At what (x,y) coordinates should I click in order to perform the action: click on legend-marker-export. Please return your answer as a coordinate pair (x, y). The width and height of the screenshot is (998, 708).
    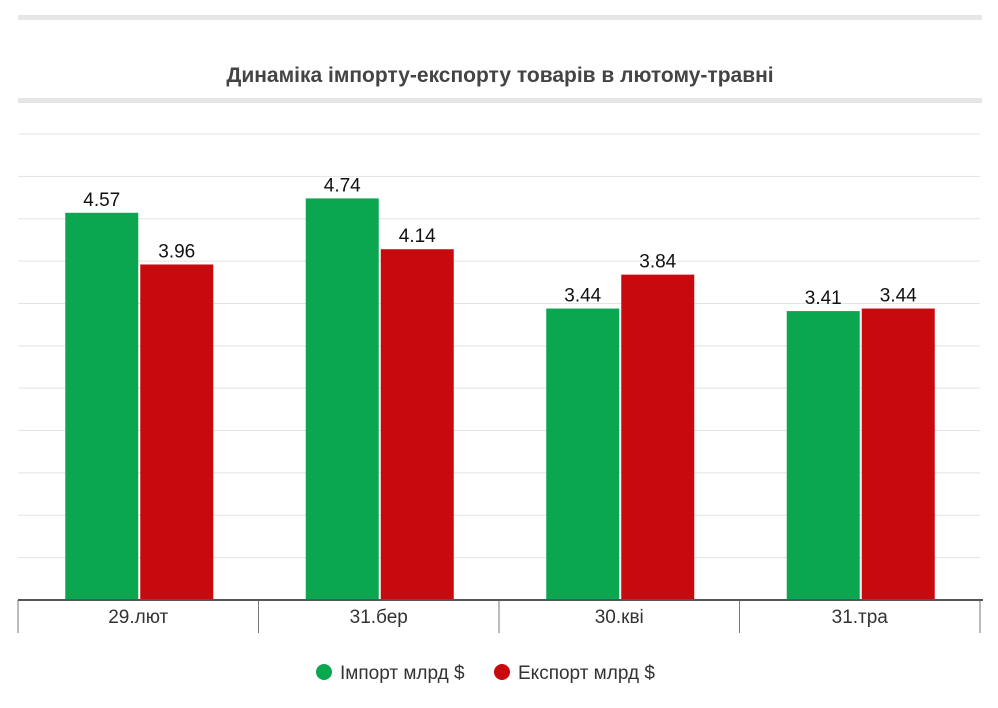
    Looking at the image, I should click on (502, 672).